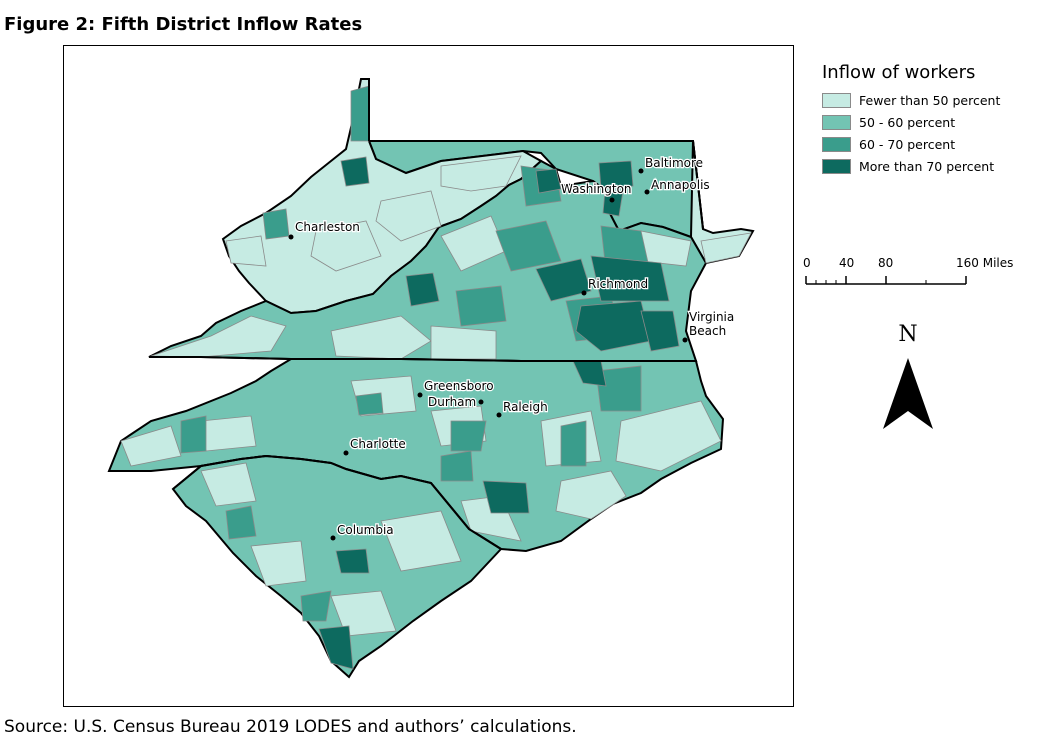 The width and height of the screenshot is (1044, 754). What do you see at coordinates (641, 171) in the screenshot?
I see `city-dot-baltimore` at bounding box center [641, 171].